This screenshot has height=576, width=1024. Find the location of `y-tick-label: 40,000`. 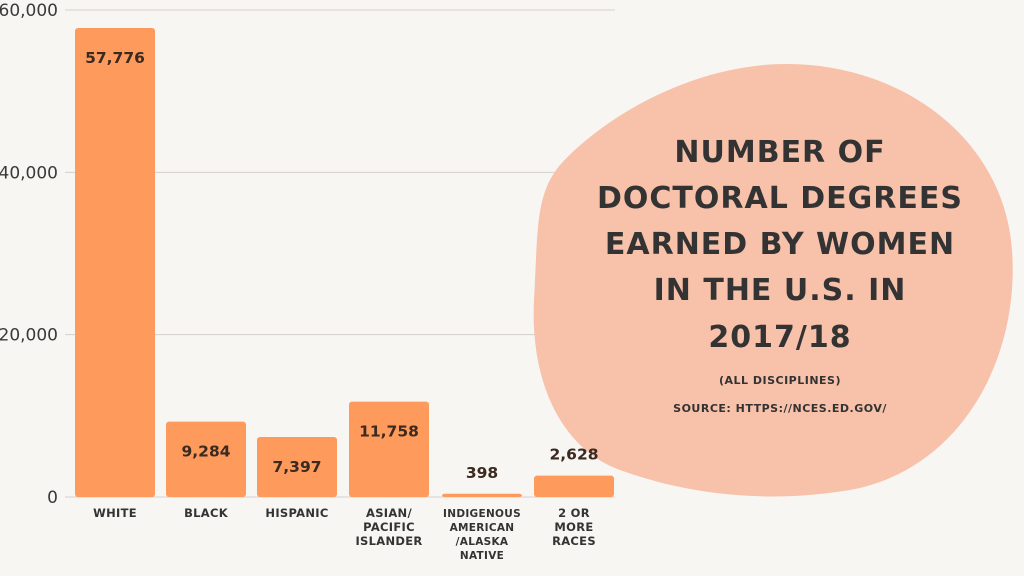

y-tick-label: 40,000 is located at coordinates (29, 173).